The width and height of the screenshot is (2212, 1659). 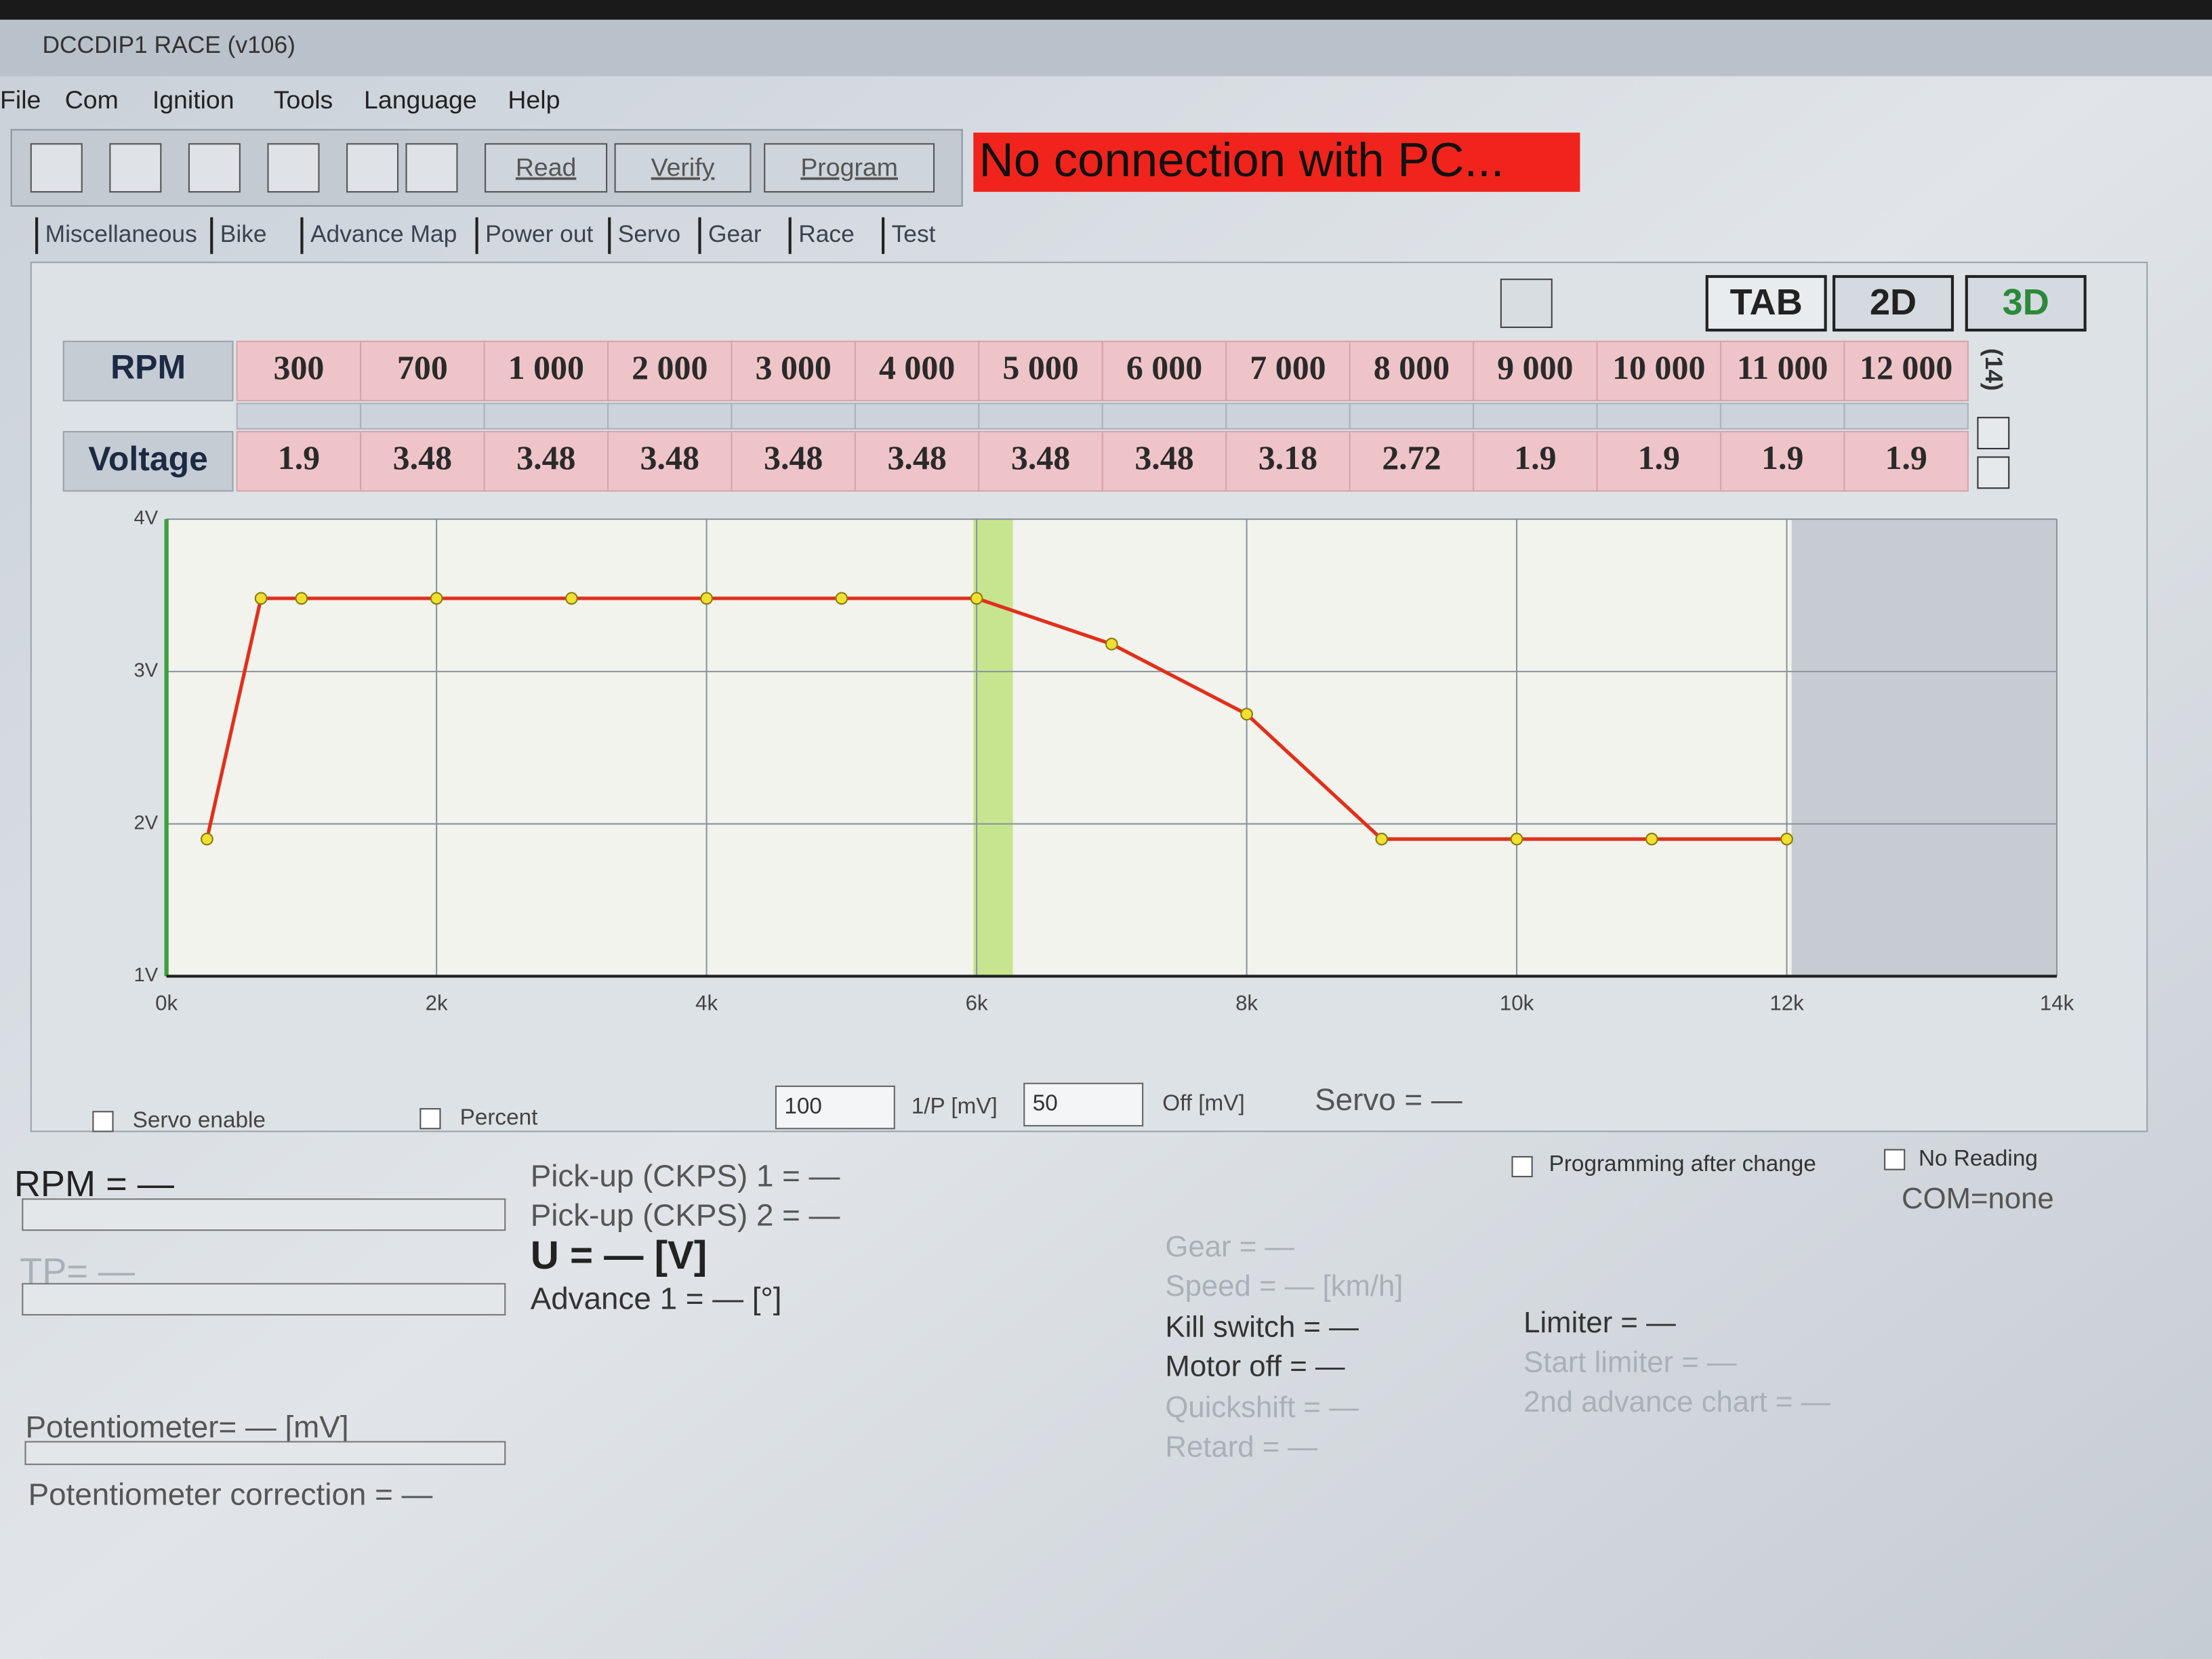 I want to click on menu-item: File, so click(x=20, y=100).